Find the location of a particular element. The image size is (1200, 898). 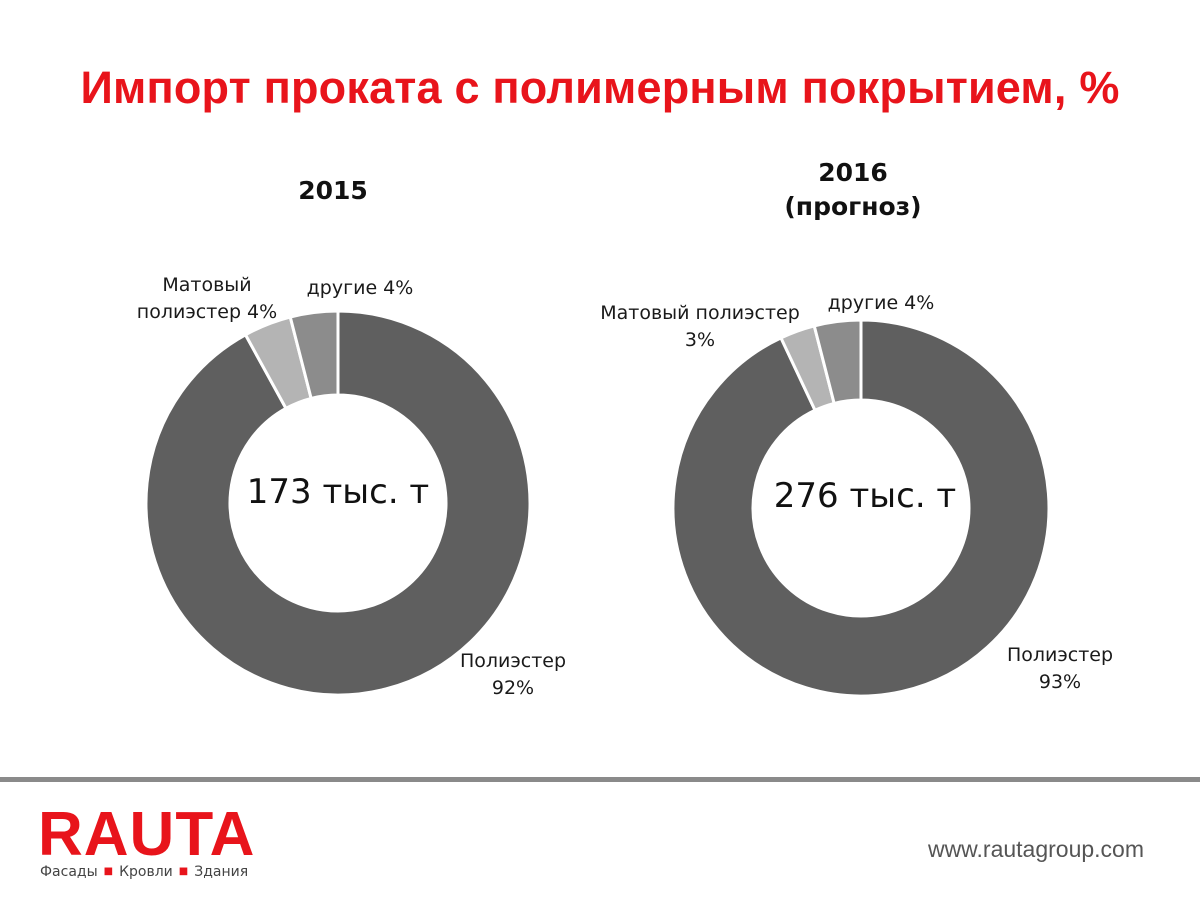

chart-title-2016: 2016 (прогноз) is located at coordinates (853, 190).